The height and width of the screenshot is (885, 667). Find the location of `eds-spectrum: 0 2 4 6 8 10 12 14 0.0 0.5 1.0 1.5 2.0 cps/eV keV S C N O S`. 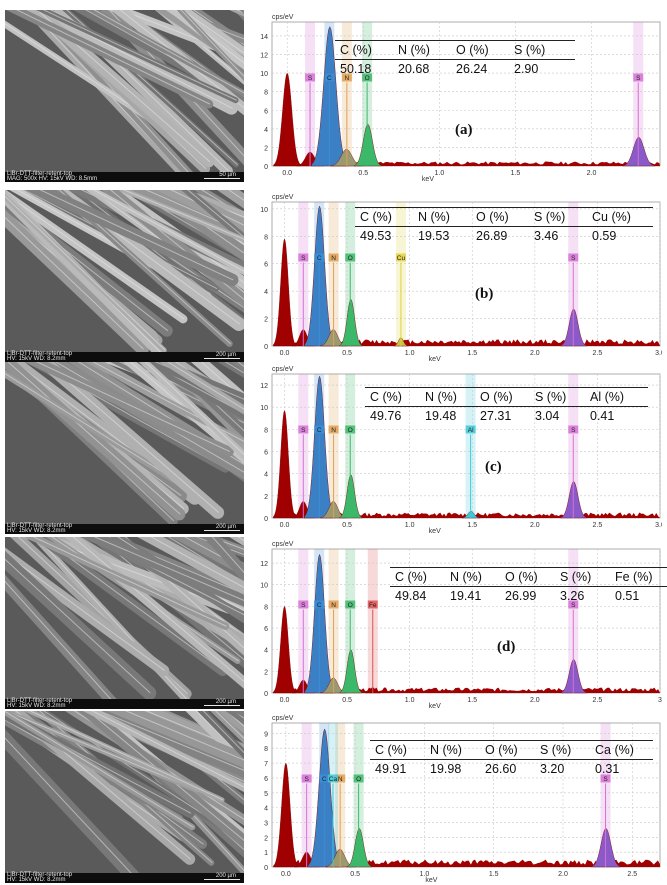

eds-spectrum: 0 2 4 6 8 10 12 14 0.0 0.5 1.0 1.5 2.0 cps/eV keV S C N O S is located at coordinates (460, 98).